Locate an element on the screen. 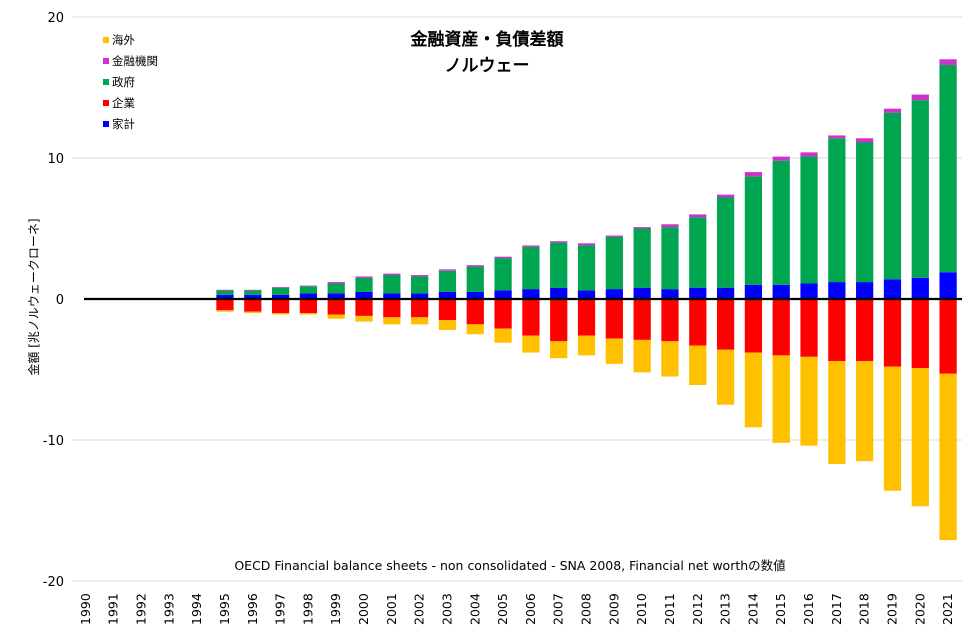 This screenshot has height=643, width=979. bar-企業-2011 is located at coordinates (670, 320).